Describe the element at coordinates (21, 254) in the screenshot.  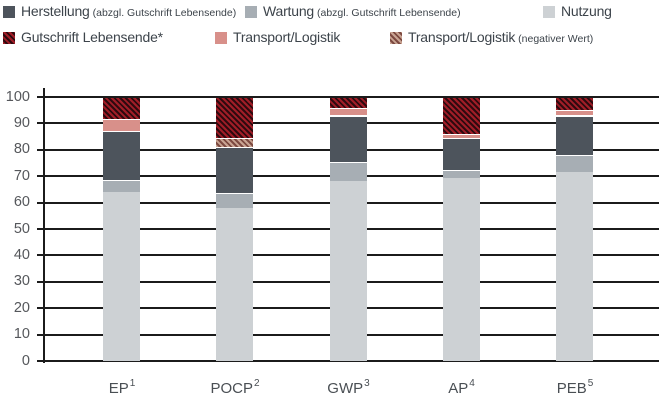
I see `y-axis-tick-label: 40` at that location.